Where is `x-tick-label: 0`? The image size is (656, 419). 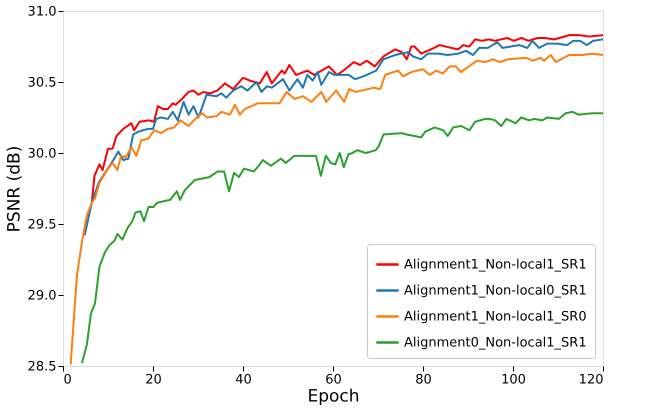 x-tick-label: 0 is located at coordinates (68, 380).